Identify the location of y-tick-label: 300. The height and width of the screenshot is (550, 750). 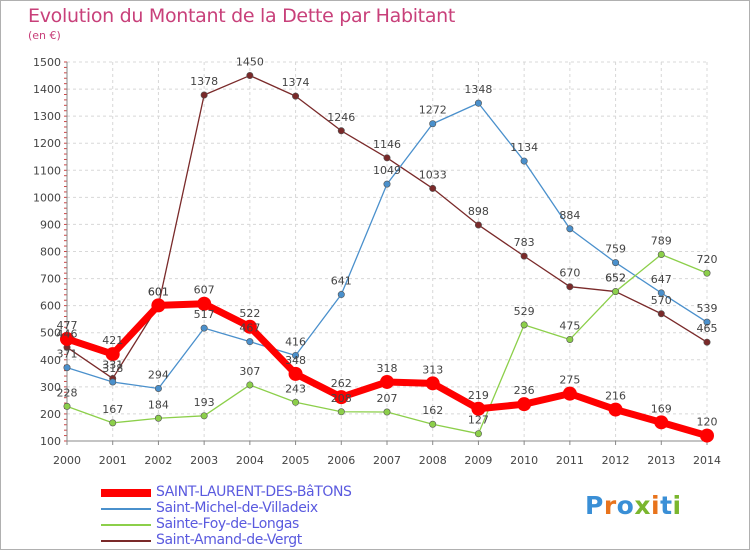
(50, 387).